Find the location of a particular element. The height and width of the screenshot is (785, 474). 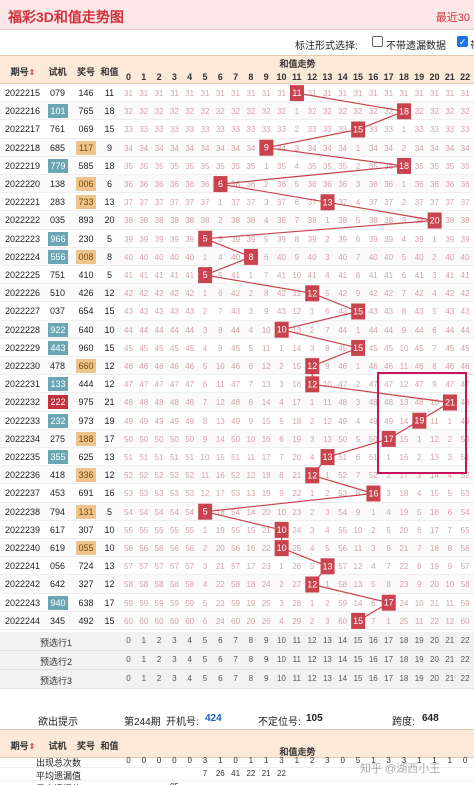

period-header: 期号⇕ is located at coordinates (23, 72).